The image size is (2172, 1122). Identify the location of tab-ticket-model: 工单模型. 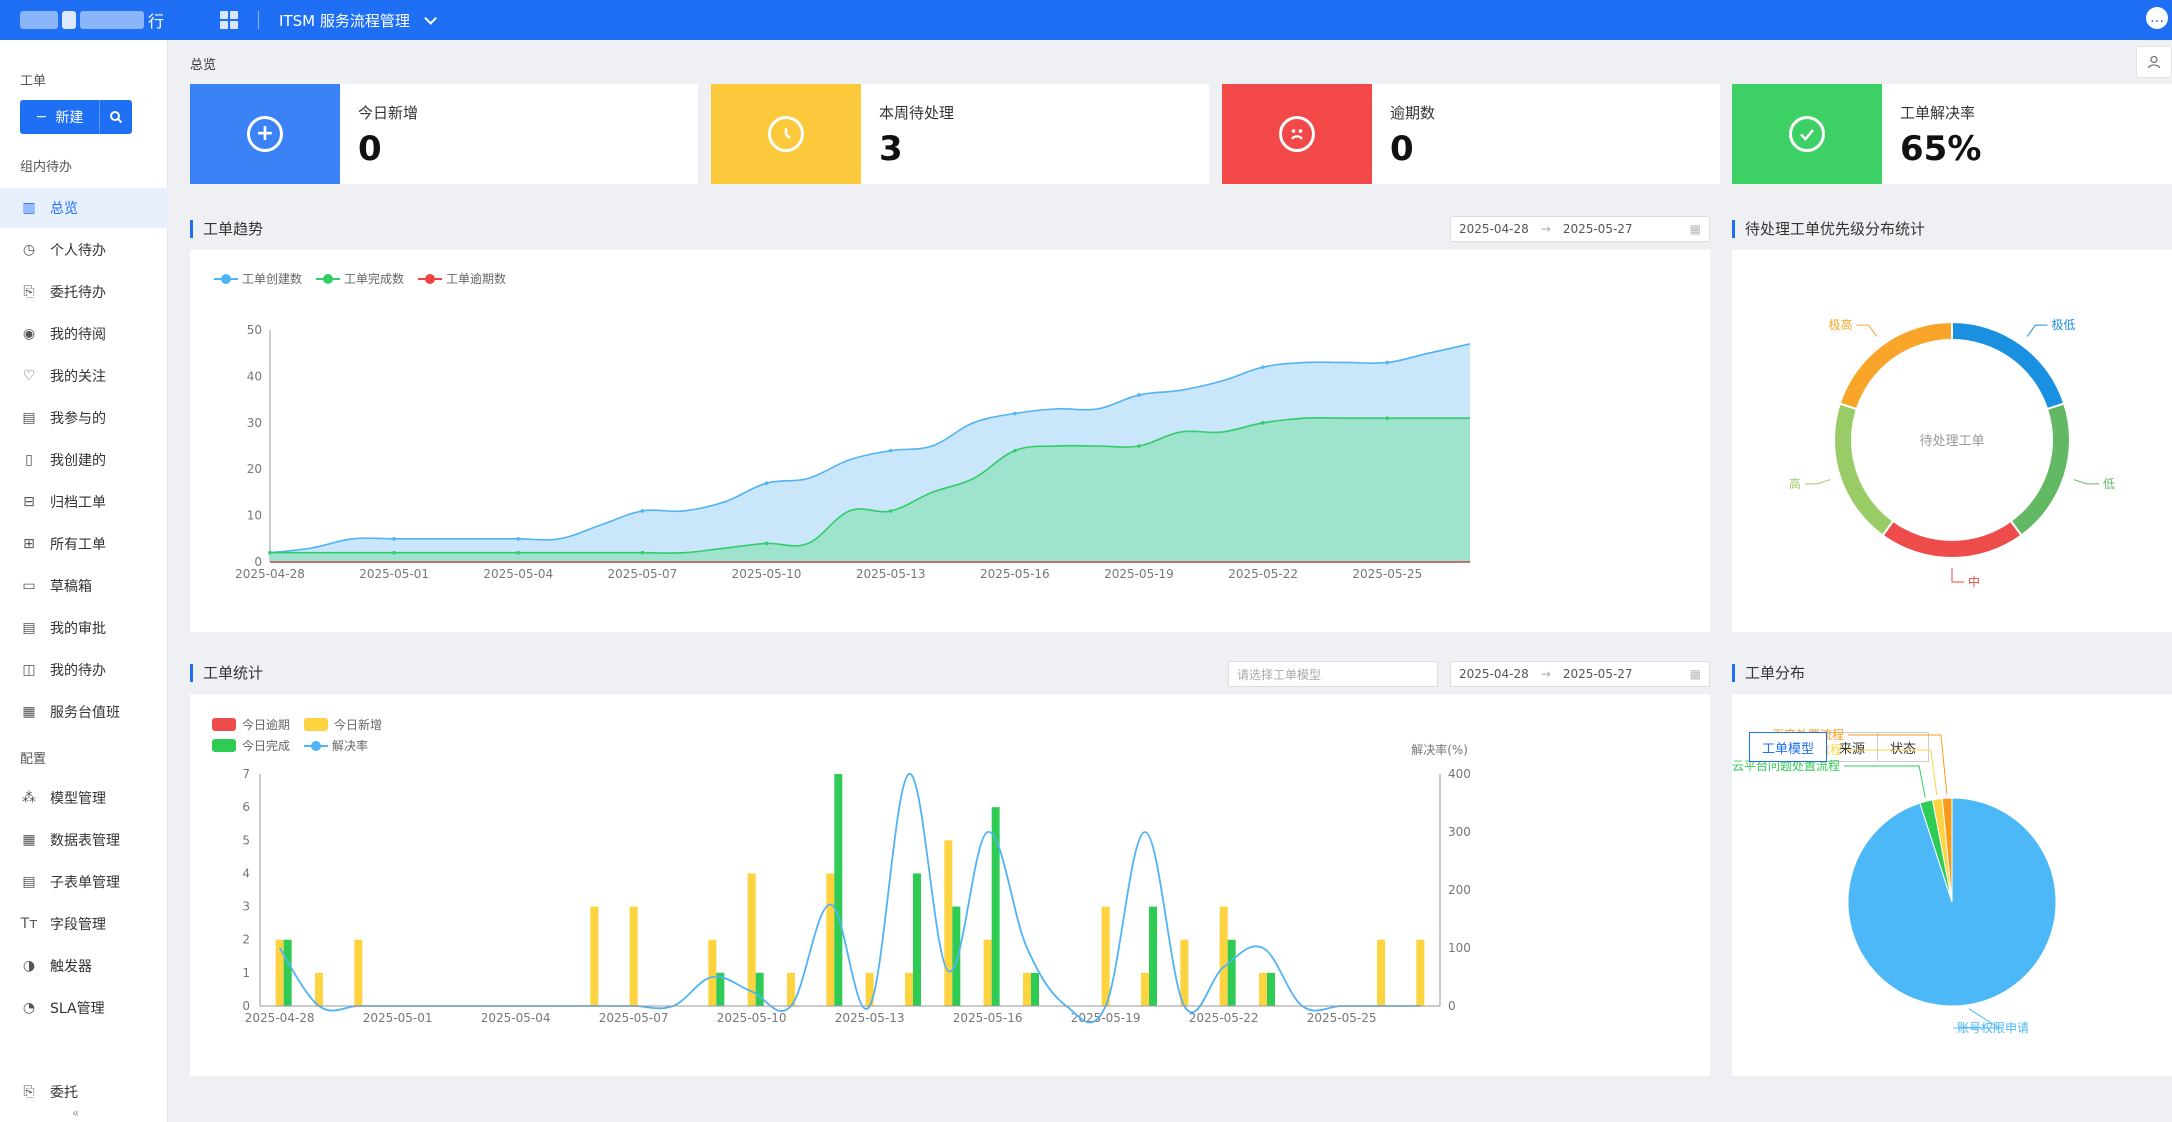
(1788, 747).